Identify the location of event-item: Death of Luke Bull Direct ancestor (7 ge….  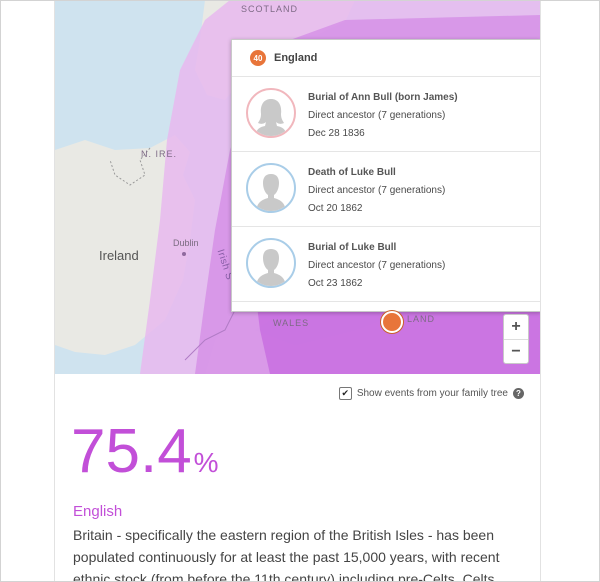
(386, 189).